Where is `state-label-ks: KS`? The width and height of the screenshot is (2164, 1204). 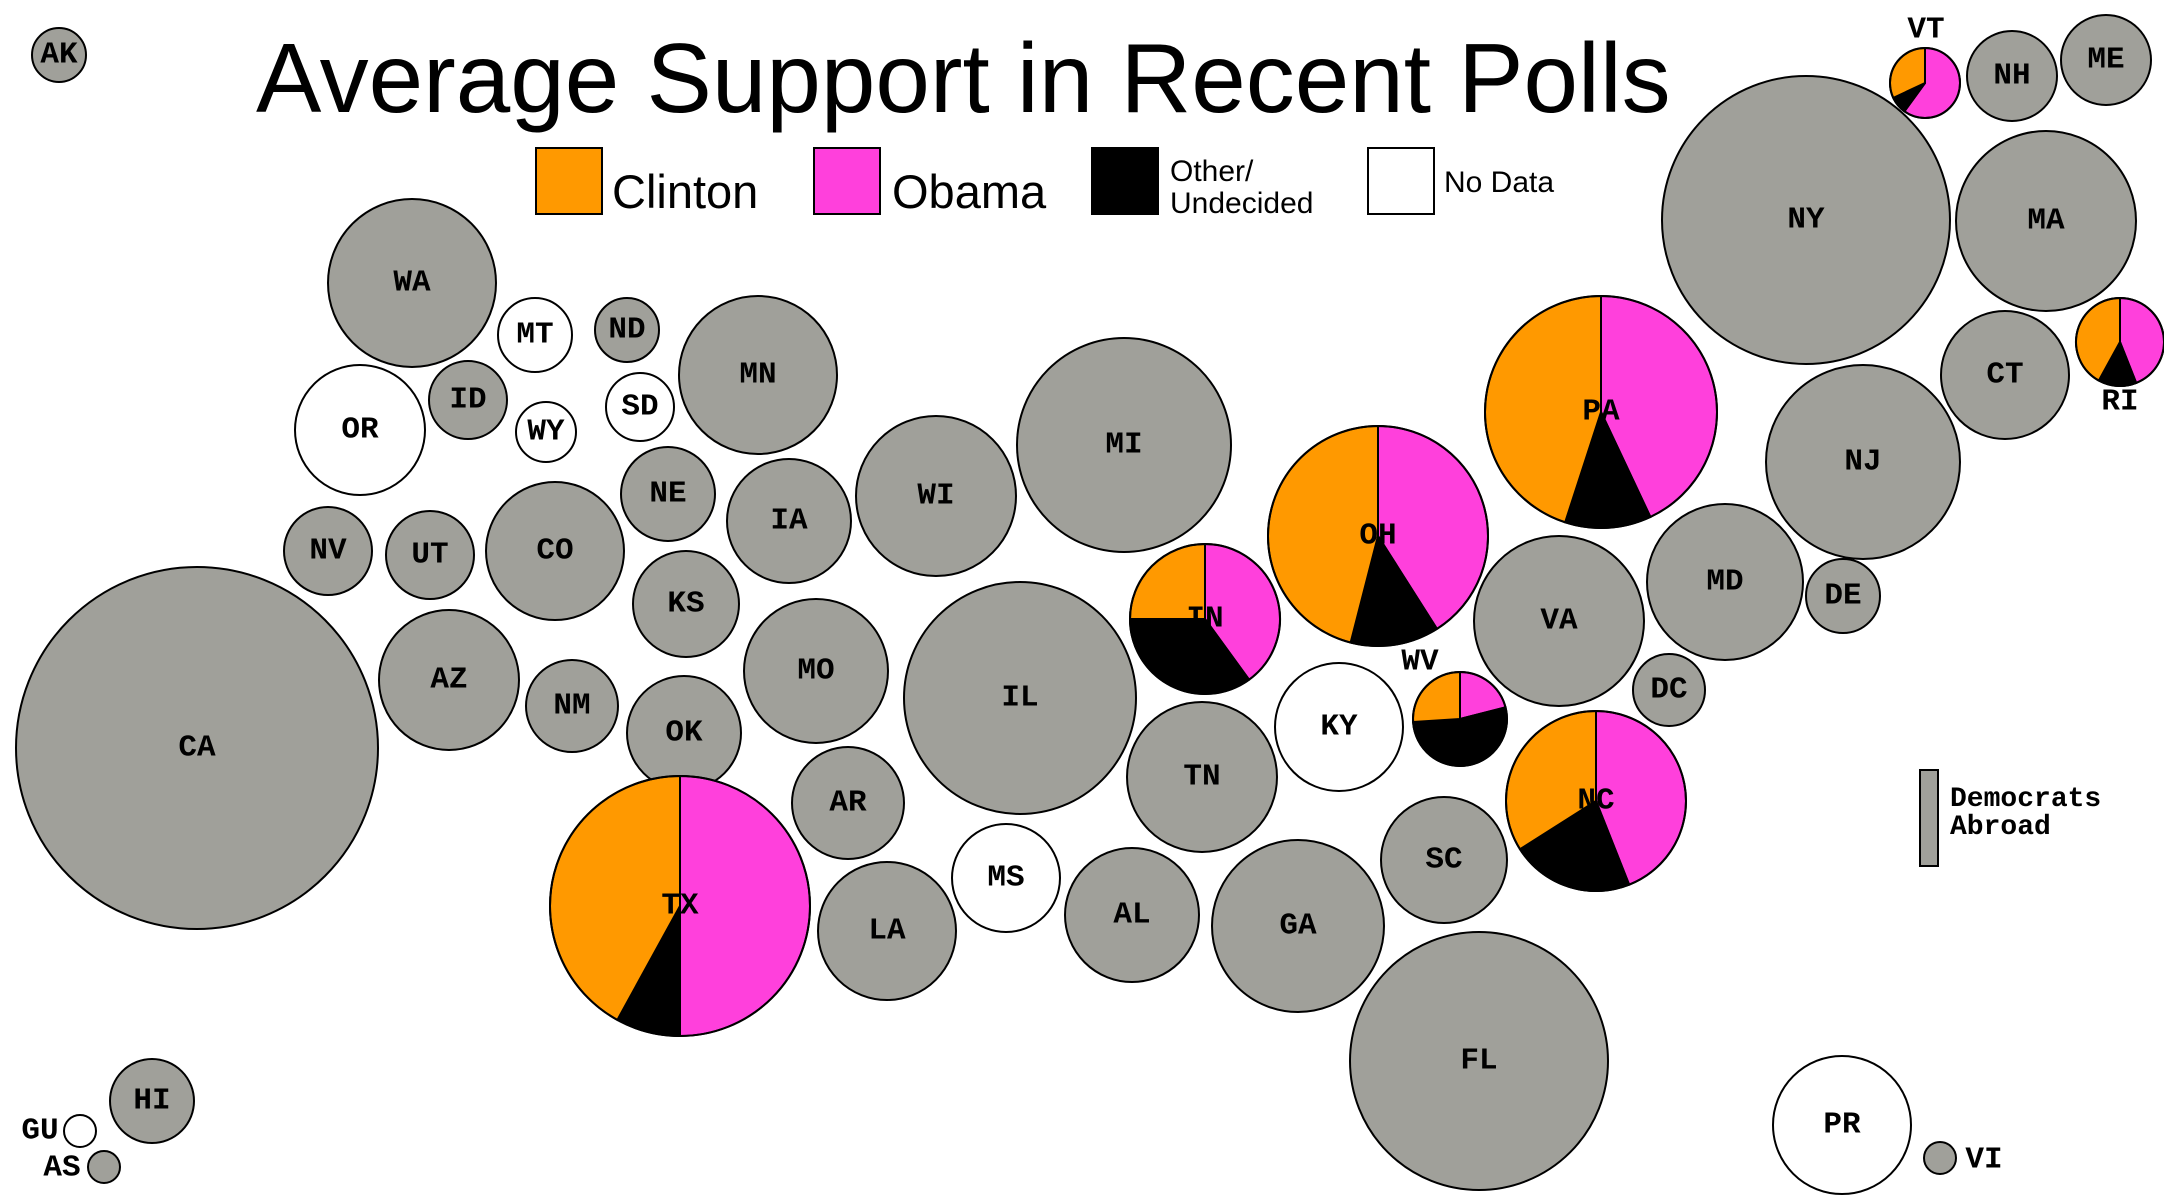 state-label-ks: KS is located at coordinates (685, 604).